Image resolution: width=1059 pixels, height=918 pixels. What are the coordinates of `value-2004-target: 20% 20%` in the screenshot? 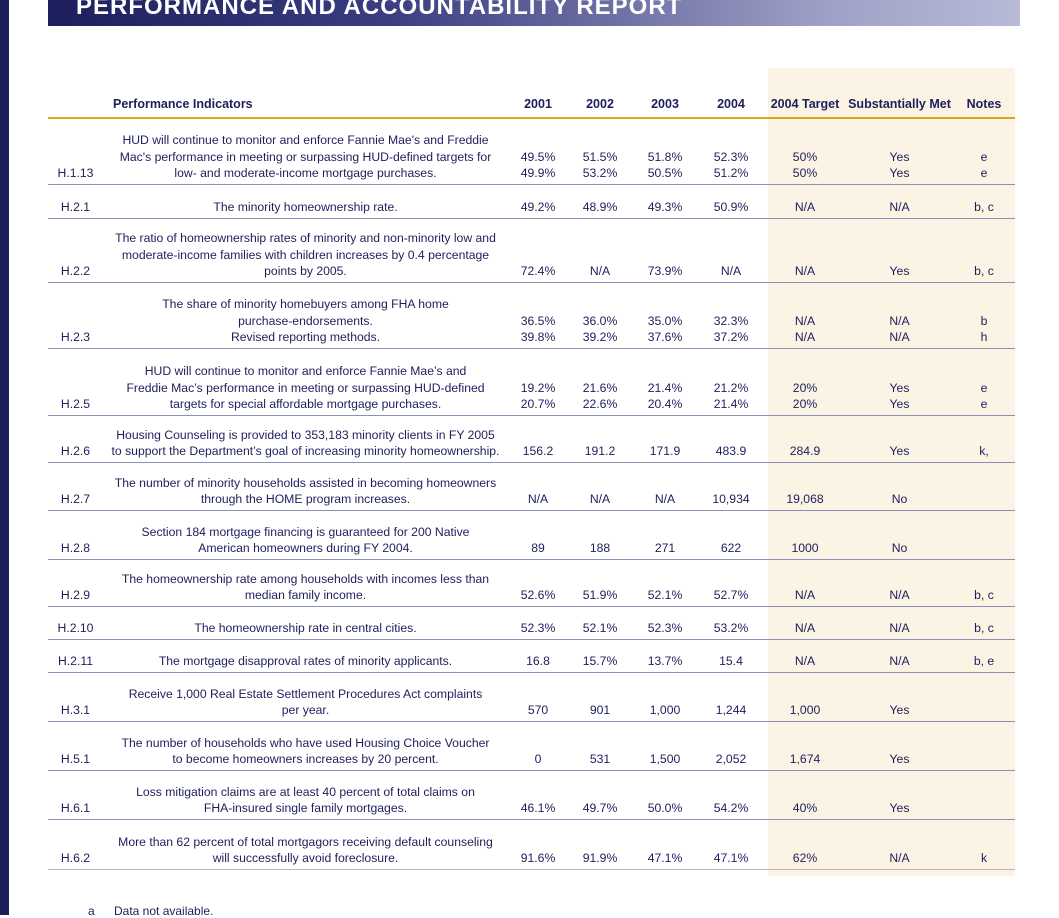 It's located at (805, 382).